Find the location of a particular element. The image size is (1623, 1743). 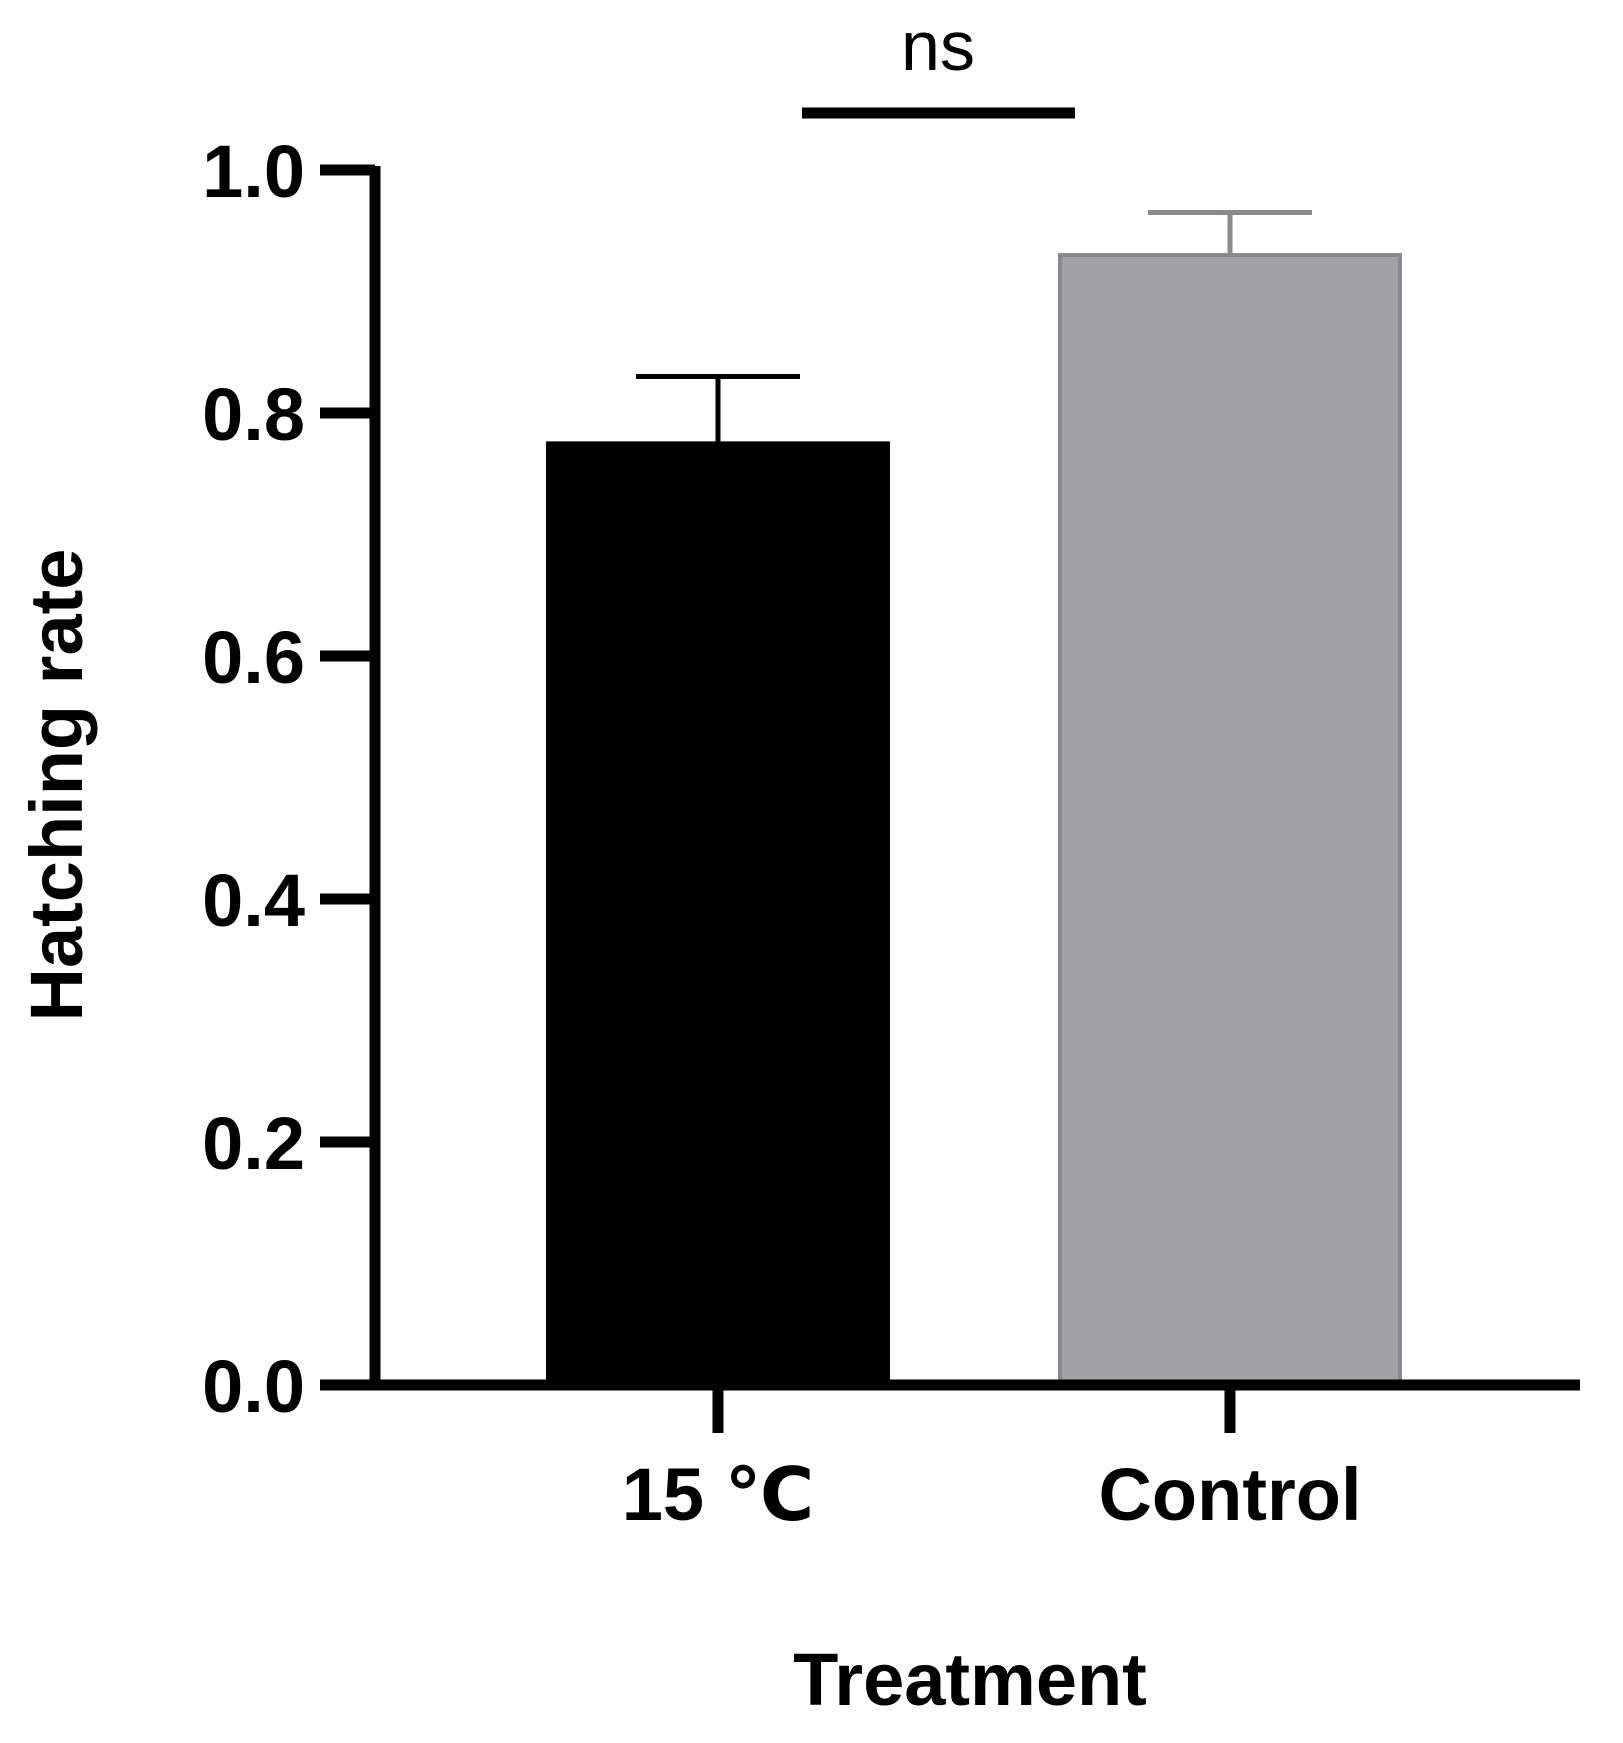

y-tick-label-3: 0.6 is located at coordinates (253, 657).